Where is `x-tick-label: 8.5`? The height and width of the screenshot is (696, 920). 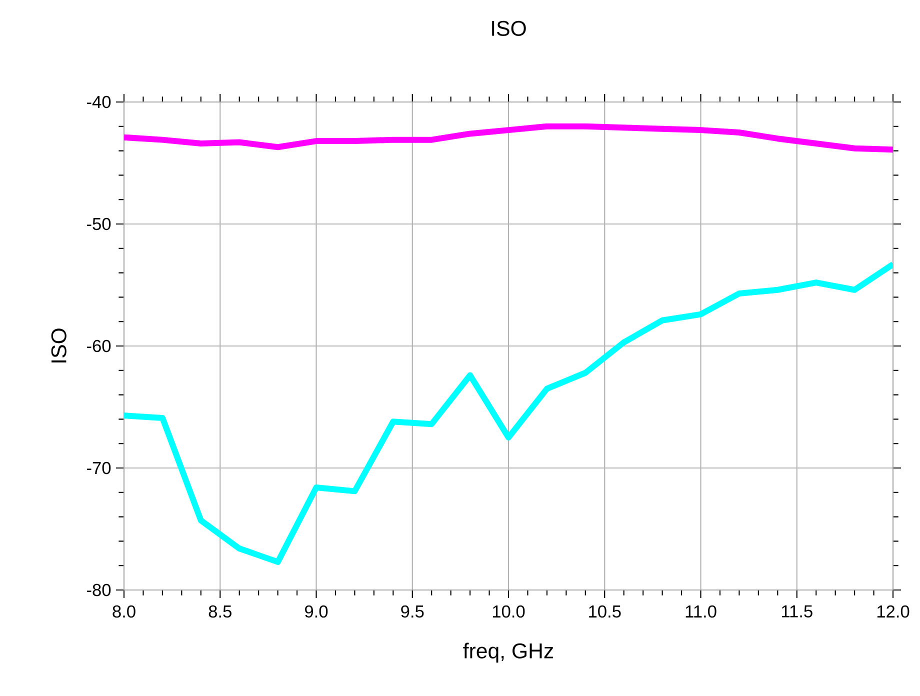 x-tick-label: 8.5 is located at coordinates (220, 611).